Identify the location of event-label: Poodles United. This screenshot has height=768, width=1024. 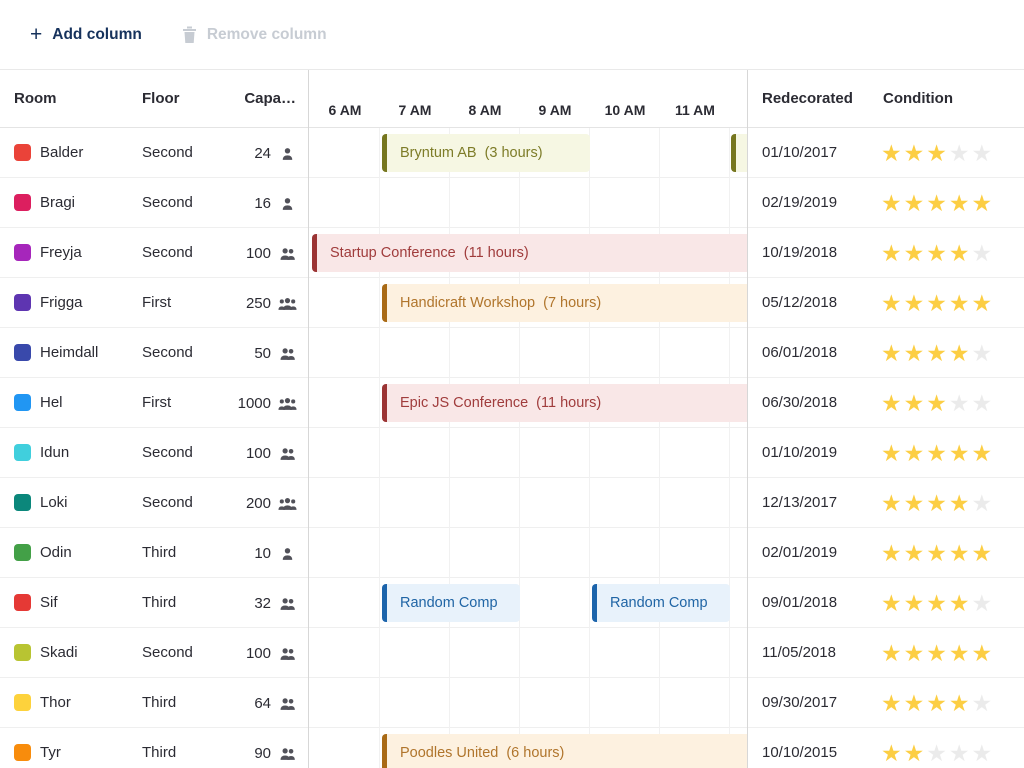
(449, 753).